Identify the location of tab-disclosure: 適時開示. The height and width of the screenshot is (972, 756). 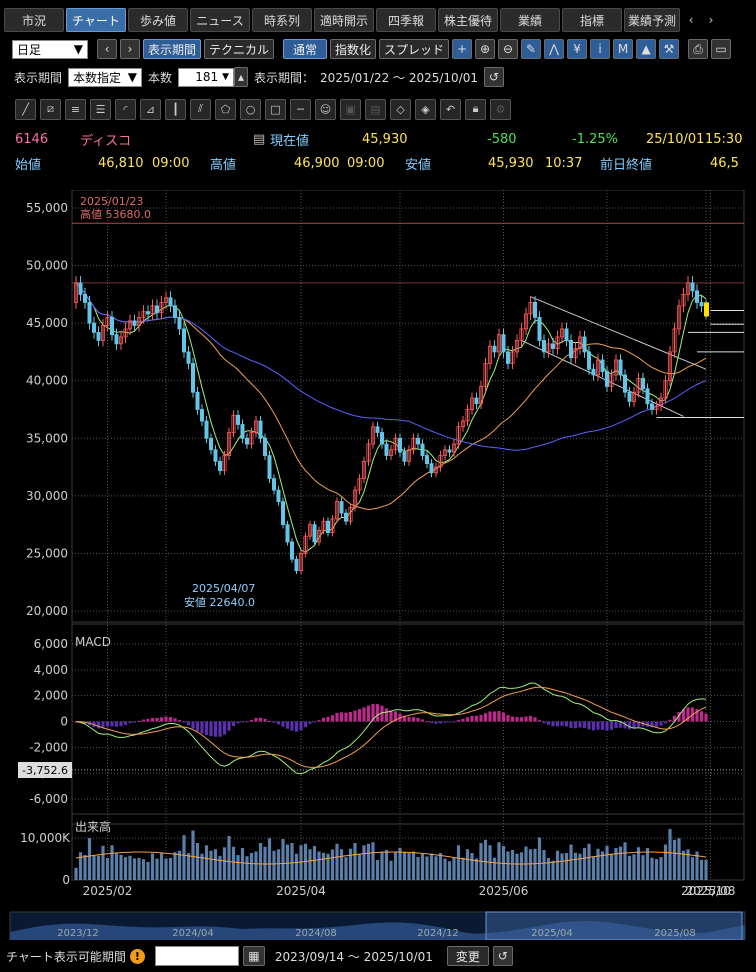
(344, 20).